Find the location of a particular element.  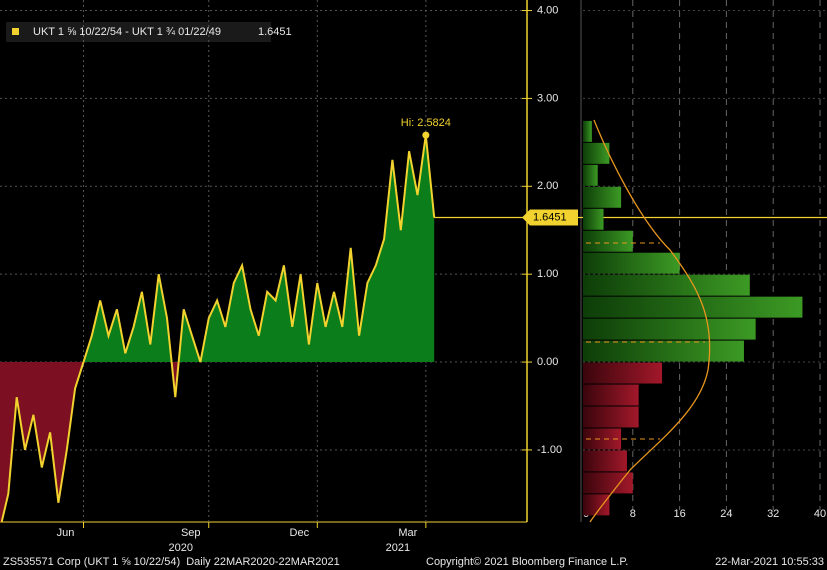

count-tick-label: 8 is located at coordinates (633, 514).